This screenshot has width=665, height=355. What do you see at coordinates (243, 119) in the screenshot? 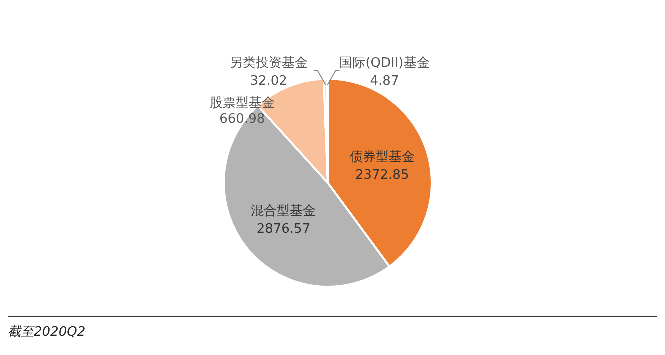
I see `data-label: 660.98` at bounding box center [243, 119].